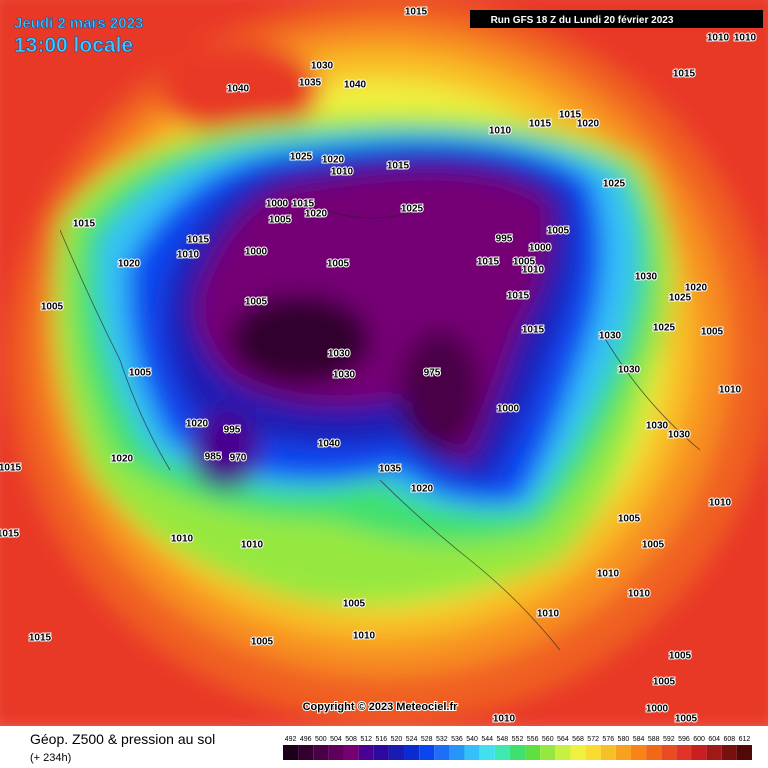  Describe the element at coordinates (563, 739) in the screenshot. I see `scale-label: 564` at that location.